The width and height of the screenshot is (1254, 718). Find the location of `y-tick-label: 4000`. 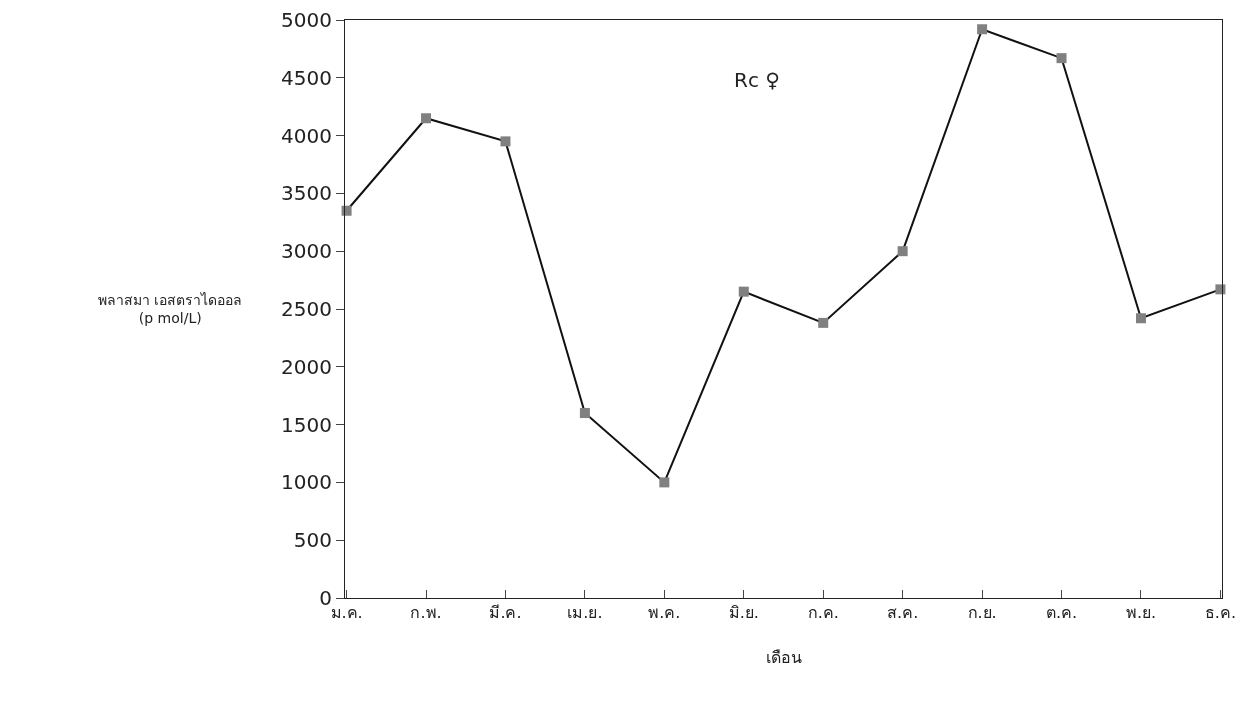

y-tick-label: 4000 is located at coordinates (306, 135).